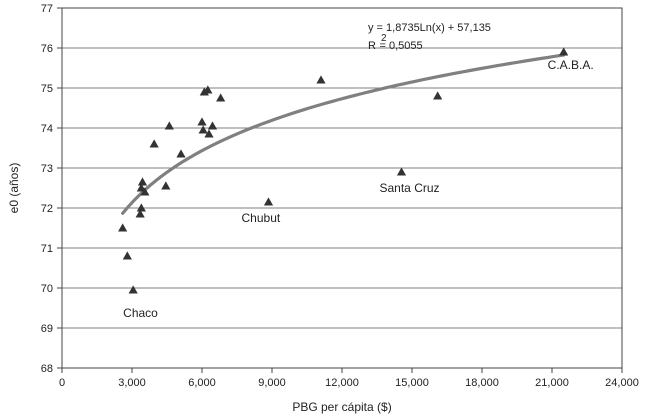 The width and height of the screenshot is (650, 420). I want to click on x-tick-label: 12,000, so click(342, 383).